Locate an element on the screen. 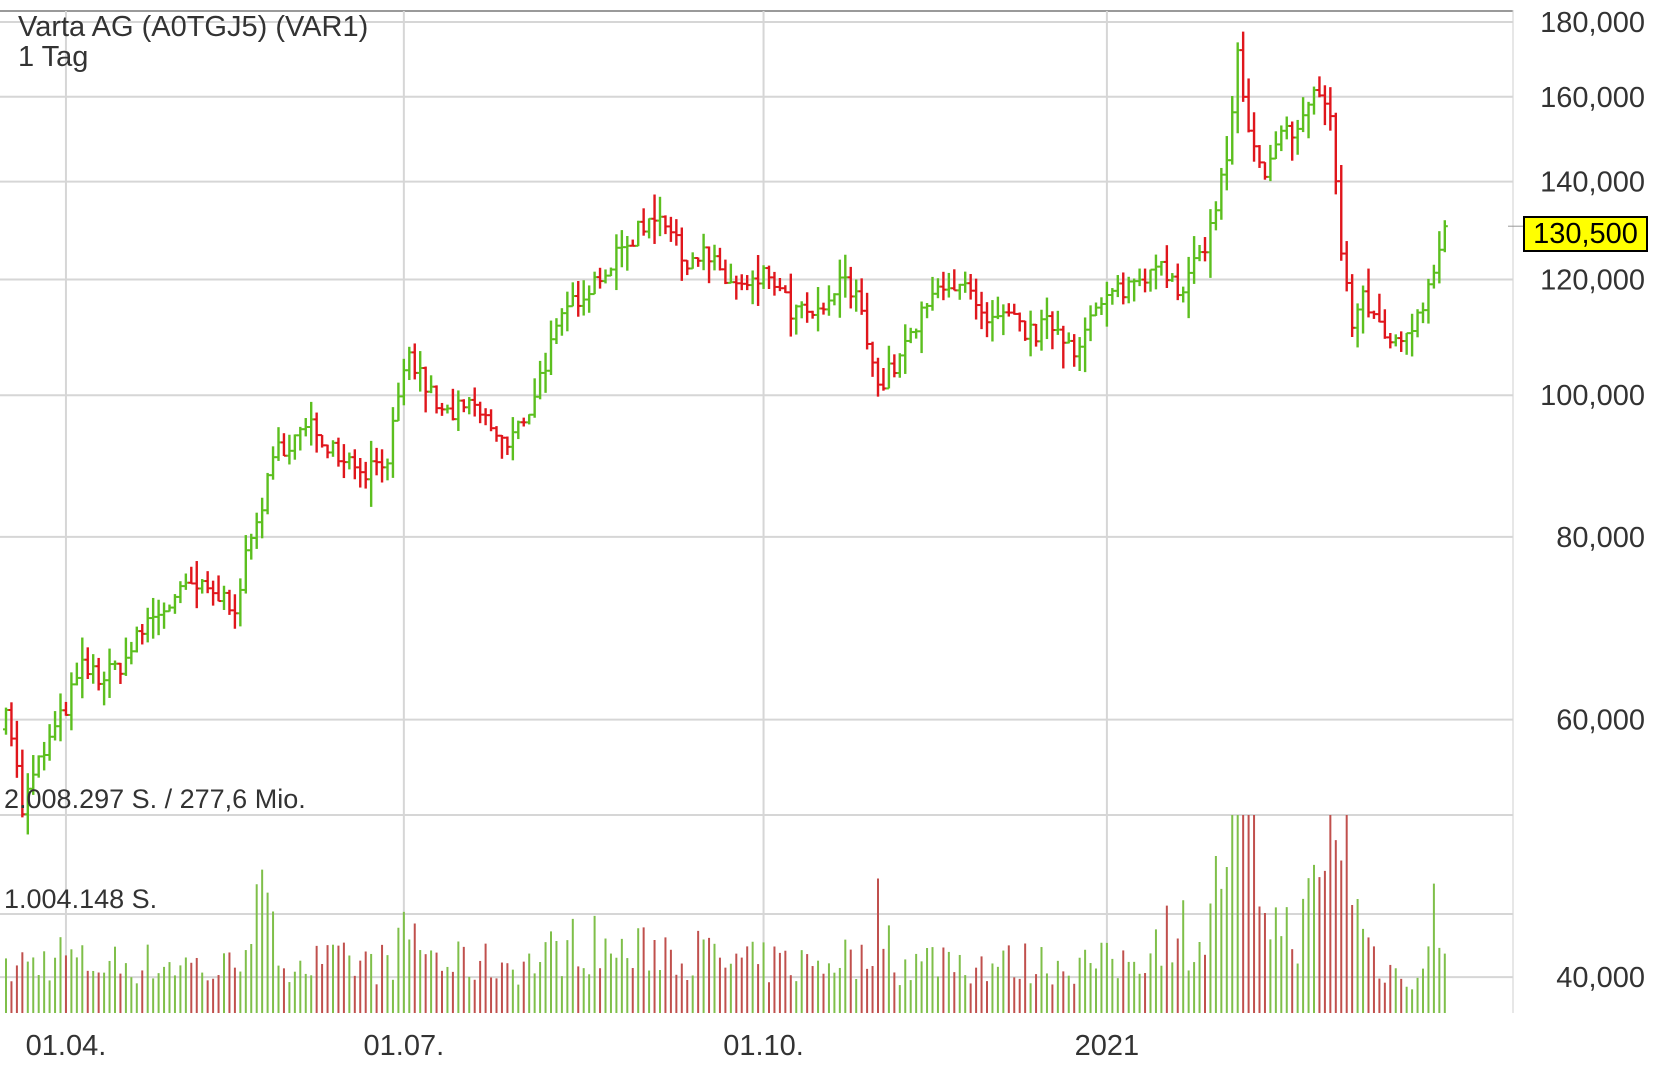 The width and height of the screenshot is (1658, 1085). y-tick-label: 40,000 is located at coordinates (1600, 978).